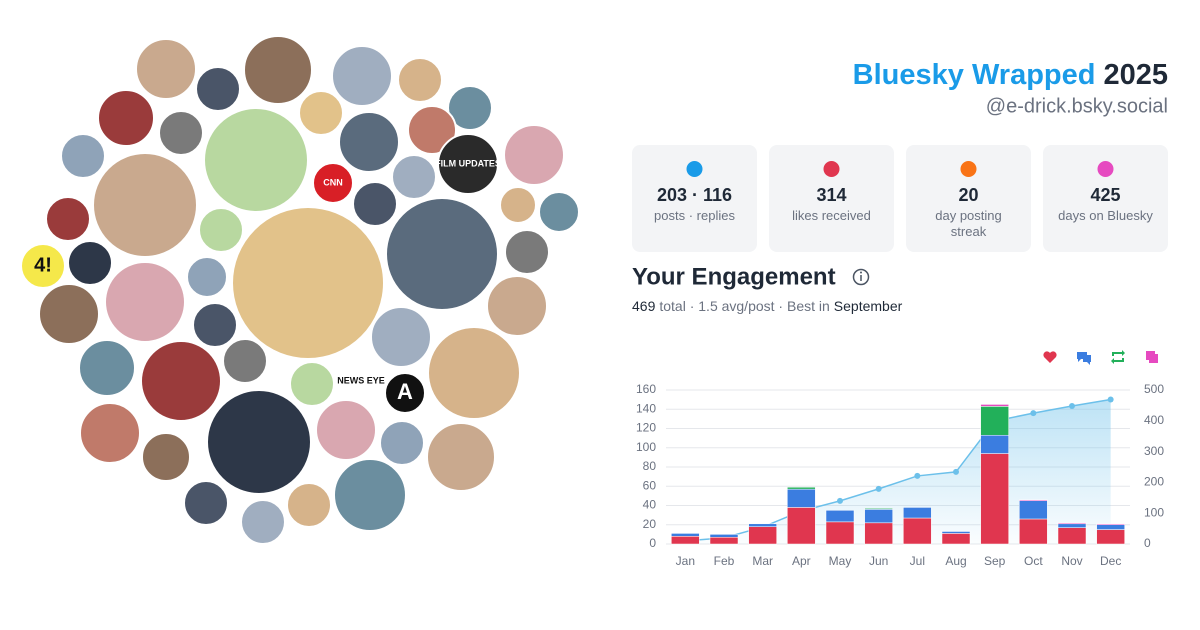 This screenshot has height=630, width=1200. I want to click on y-tick-label: 80, so click(650, 466).